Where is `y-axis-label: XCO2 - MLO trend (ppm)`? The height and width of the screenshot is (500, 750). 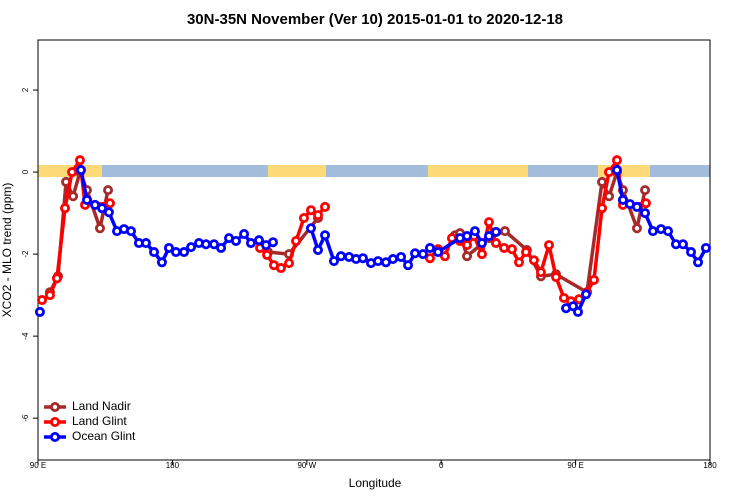
y-axis-label: XCO2 - MLO trend (ppm) is located at coordinates (7, 250).